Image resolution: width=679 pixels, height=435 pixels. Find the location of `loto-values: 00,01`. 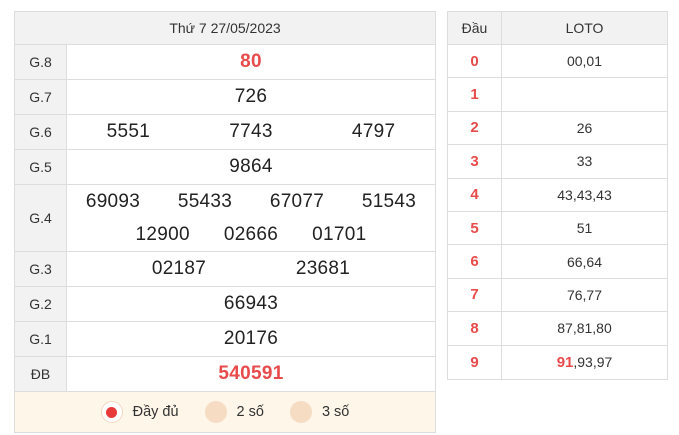

loto-values: 00,01 is located at coordinates (584, 61).